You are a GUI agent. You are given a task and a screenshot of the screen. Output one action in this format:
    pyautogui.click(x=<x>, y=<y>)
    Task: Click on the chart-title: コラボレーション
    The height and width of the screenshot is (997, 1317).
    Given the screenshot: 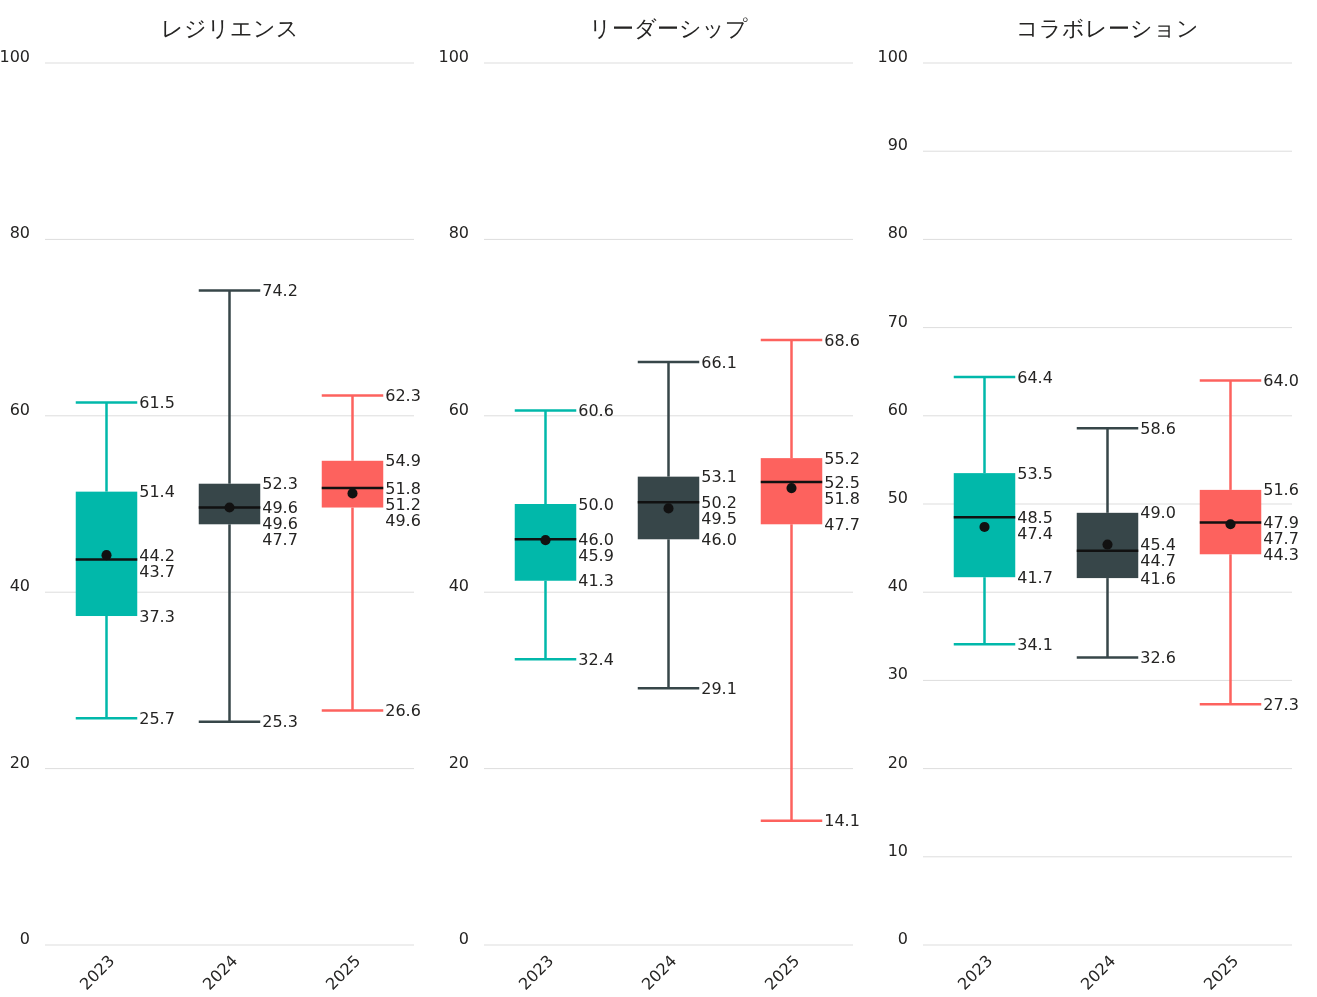 What is the action you would take?
    pyautogui.click(x=1107, y=28)
    